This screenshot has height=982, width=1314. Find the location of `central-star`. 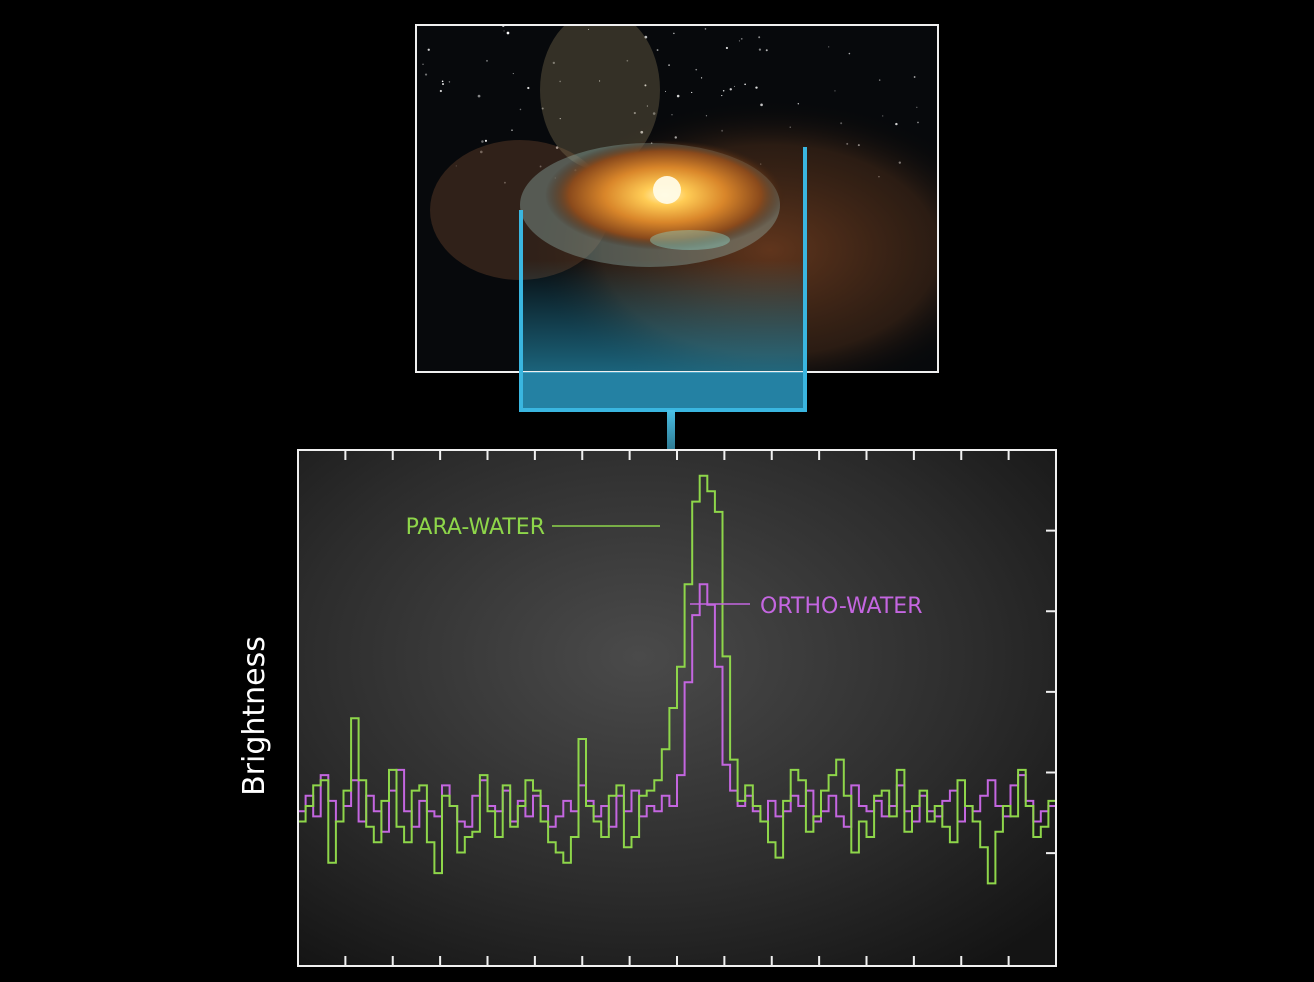

central-star is located at coordinates (667, 190).